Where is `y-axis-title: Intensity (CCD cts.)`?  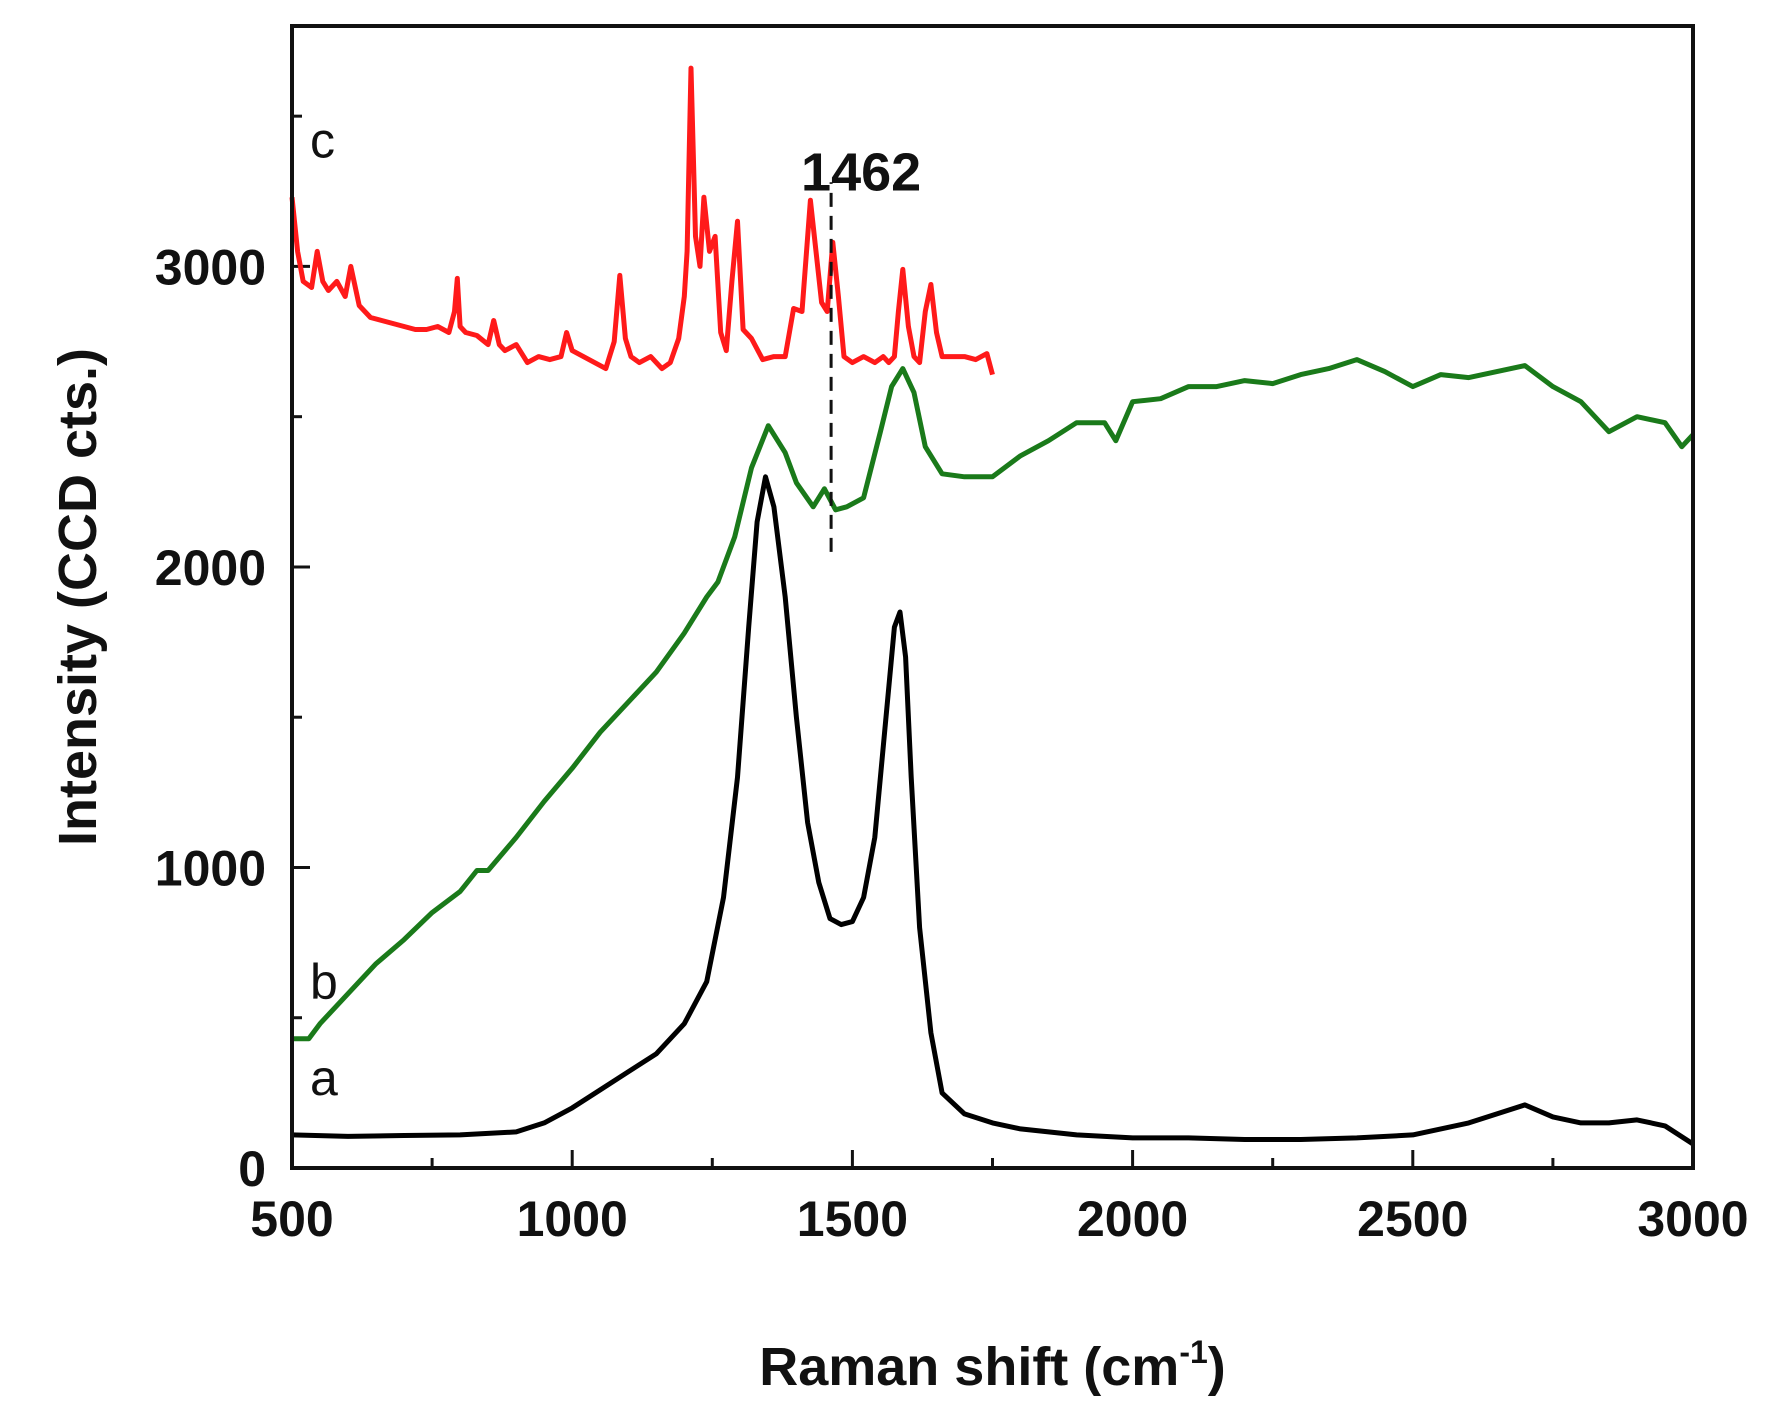
y-axis-title: Intensity (CCD cts.) is located at coordinates (78, 597).